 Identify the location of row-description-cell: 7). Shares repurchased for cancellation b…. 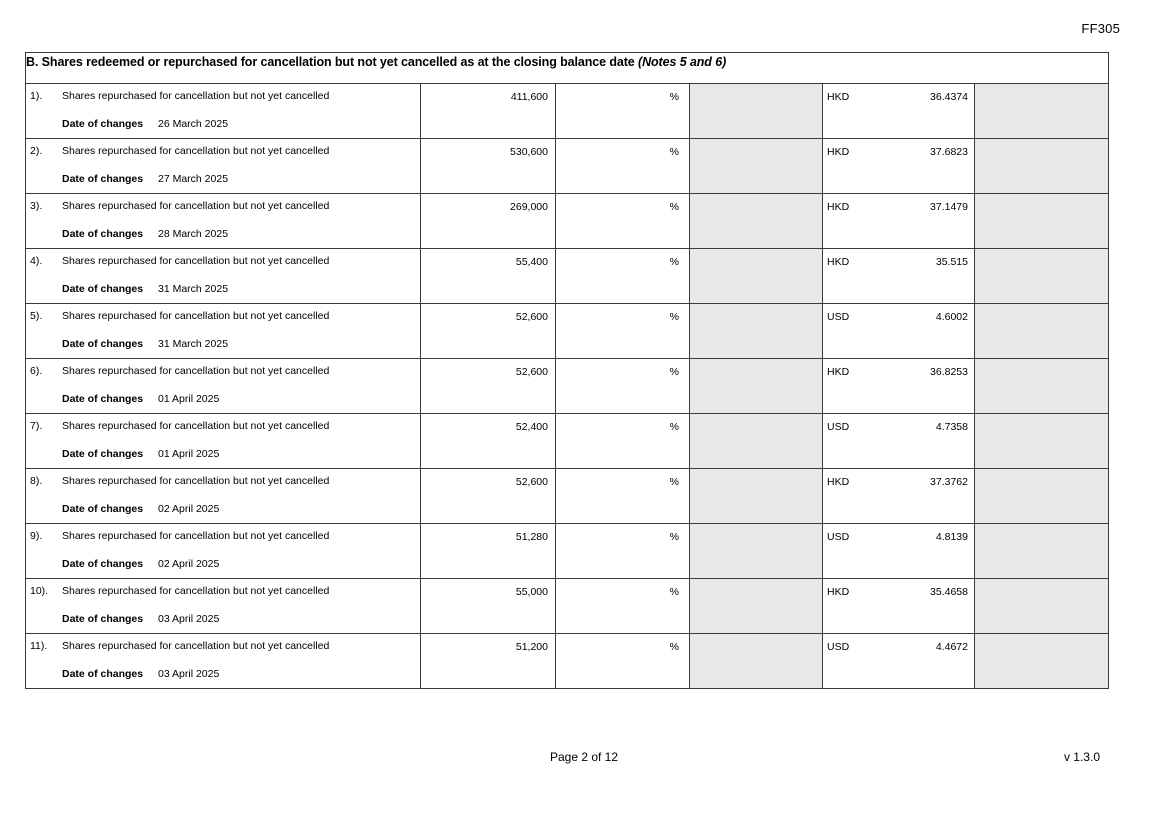
(223, 441).